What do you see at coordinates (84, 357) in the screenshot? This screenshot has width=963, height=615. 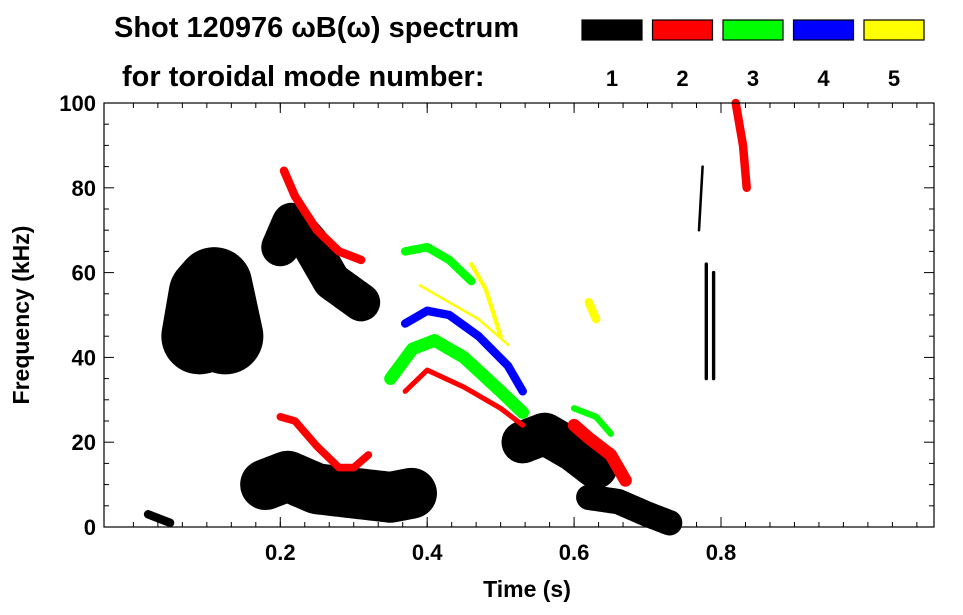 I see `y-tick-label: 40` at bounding box center [84, 357].